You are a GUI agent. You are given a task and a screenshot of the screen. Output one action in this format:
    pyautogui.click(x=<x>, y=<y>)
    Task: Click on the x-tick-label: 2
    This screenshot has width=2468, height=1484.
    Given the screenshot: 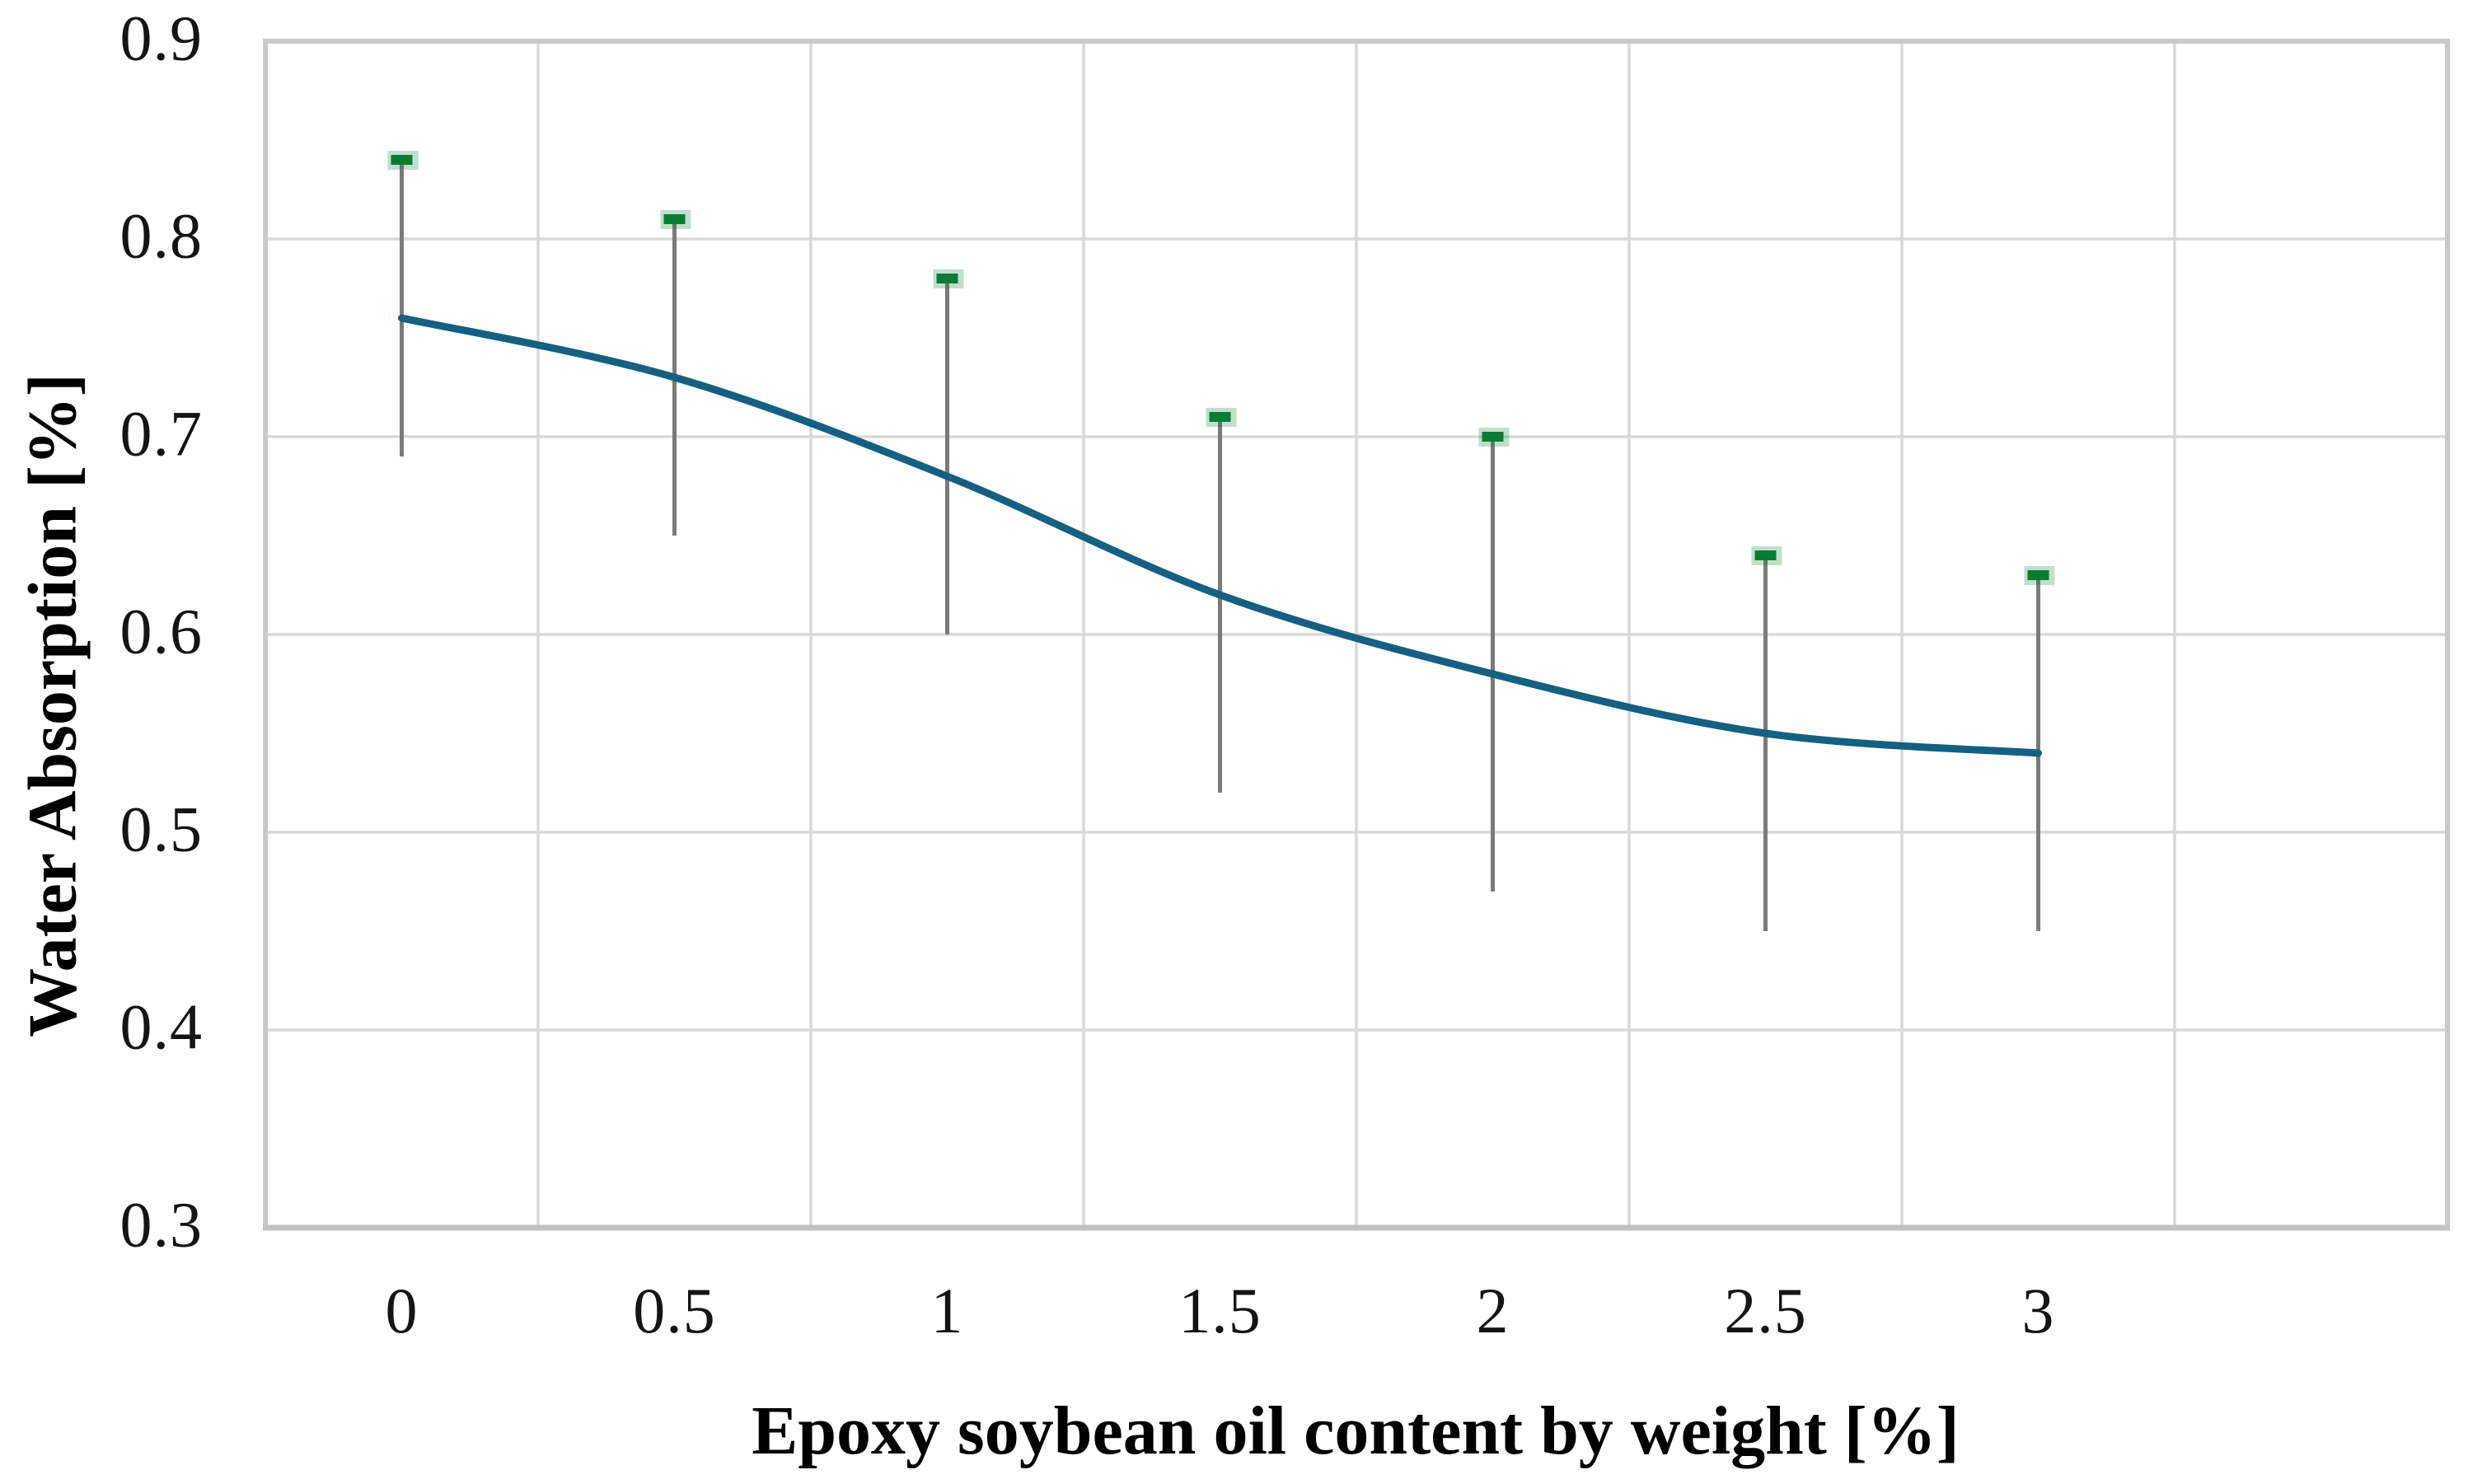 What is the action you would take?
    pyautogui.click(x=1493, y=1310)
    